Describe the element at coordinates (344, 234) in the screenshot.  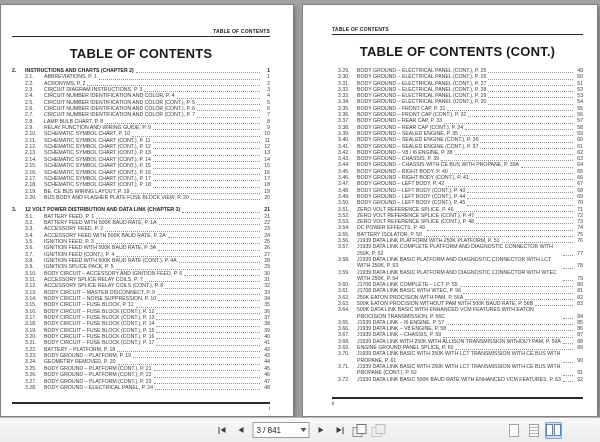
I see `toc-entry-number: 3.55.` at that location.